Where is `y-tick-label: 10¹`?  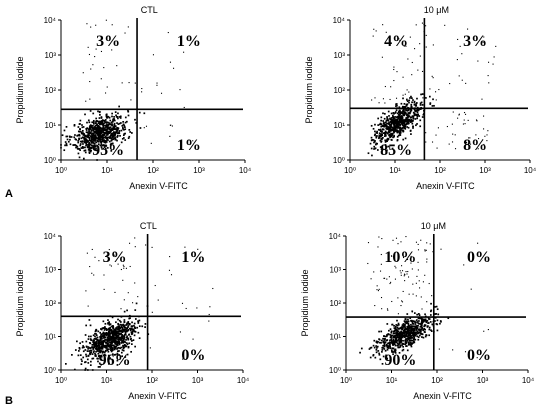 y-tick-label: 10¹ is located at coordinates (339, 125).